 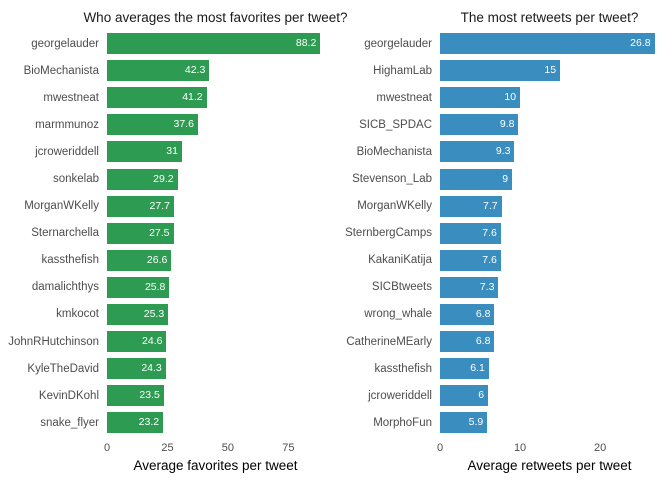 What do you see at coordinates (490, 205) in the screenshot?
I see `bar-value-label: 7.7` at bounding box center [490, 205].